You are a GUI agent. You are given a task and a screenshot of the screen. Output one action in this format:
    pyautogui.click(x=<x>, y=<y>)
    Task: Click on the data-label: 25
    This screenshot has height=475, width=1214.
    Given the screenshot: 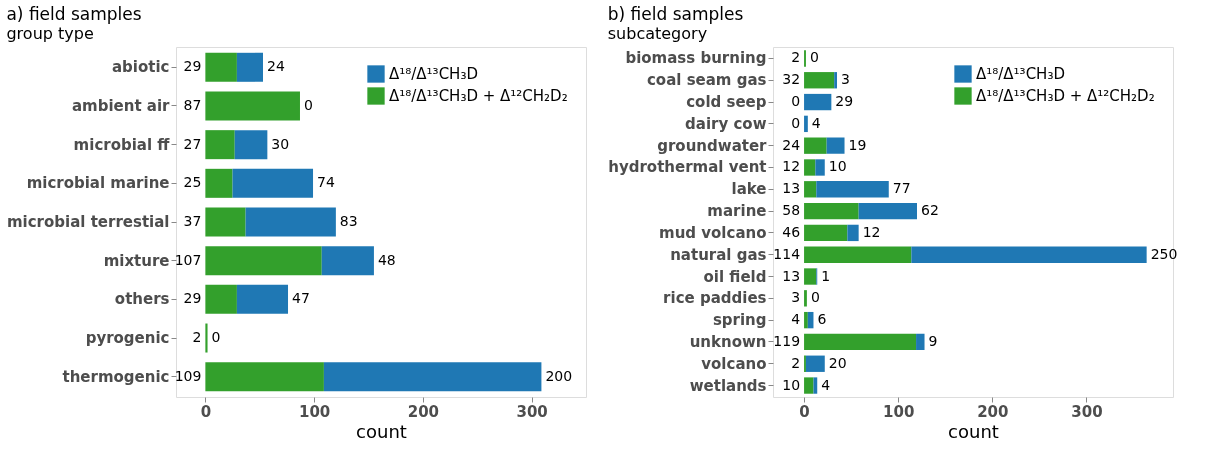 What is the action you would take?
    pyautogui.click(x=192, y=182)
    